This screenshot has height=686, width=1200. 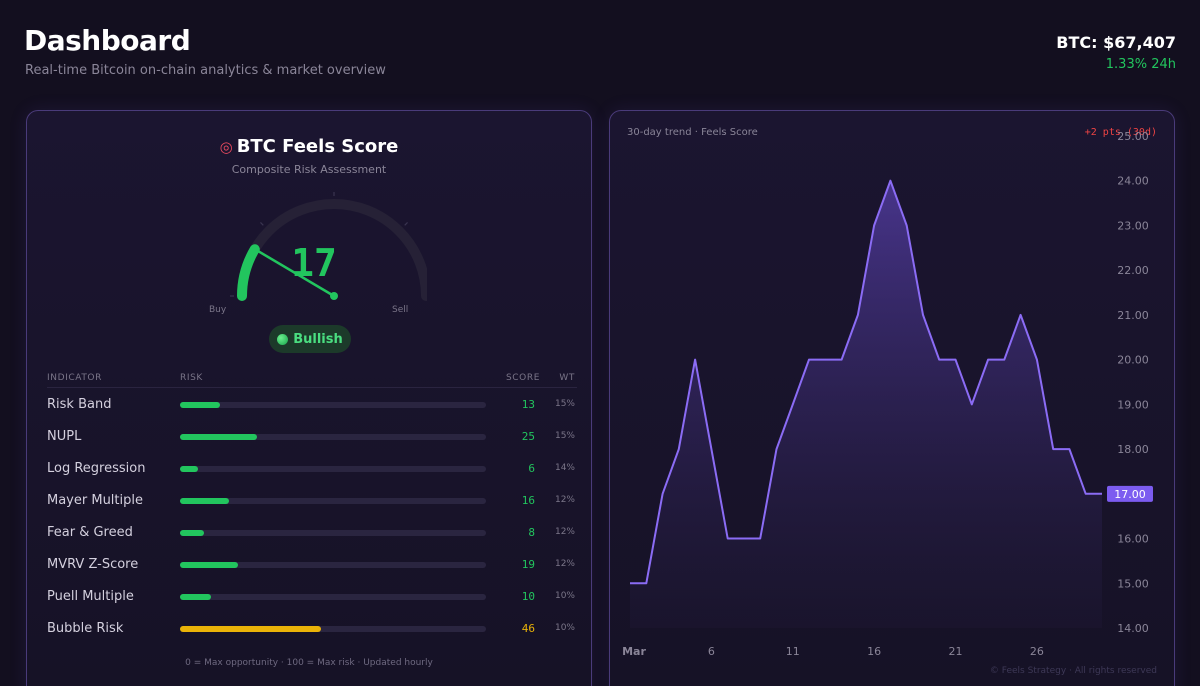 I want to click on indicator-table-header: INDICATOR RISK SCORE WT, so click(x=312, y=378).